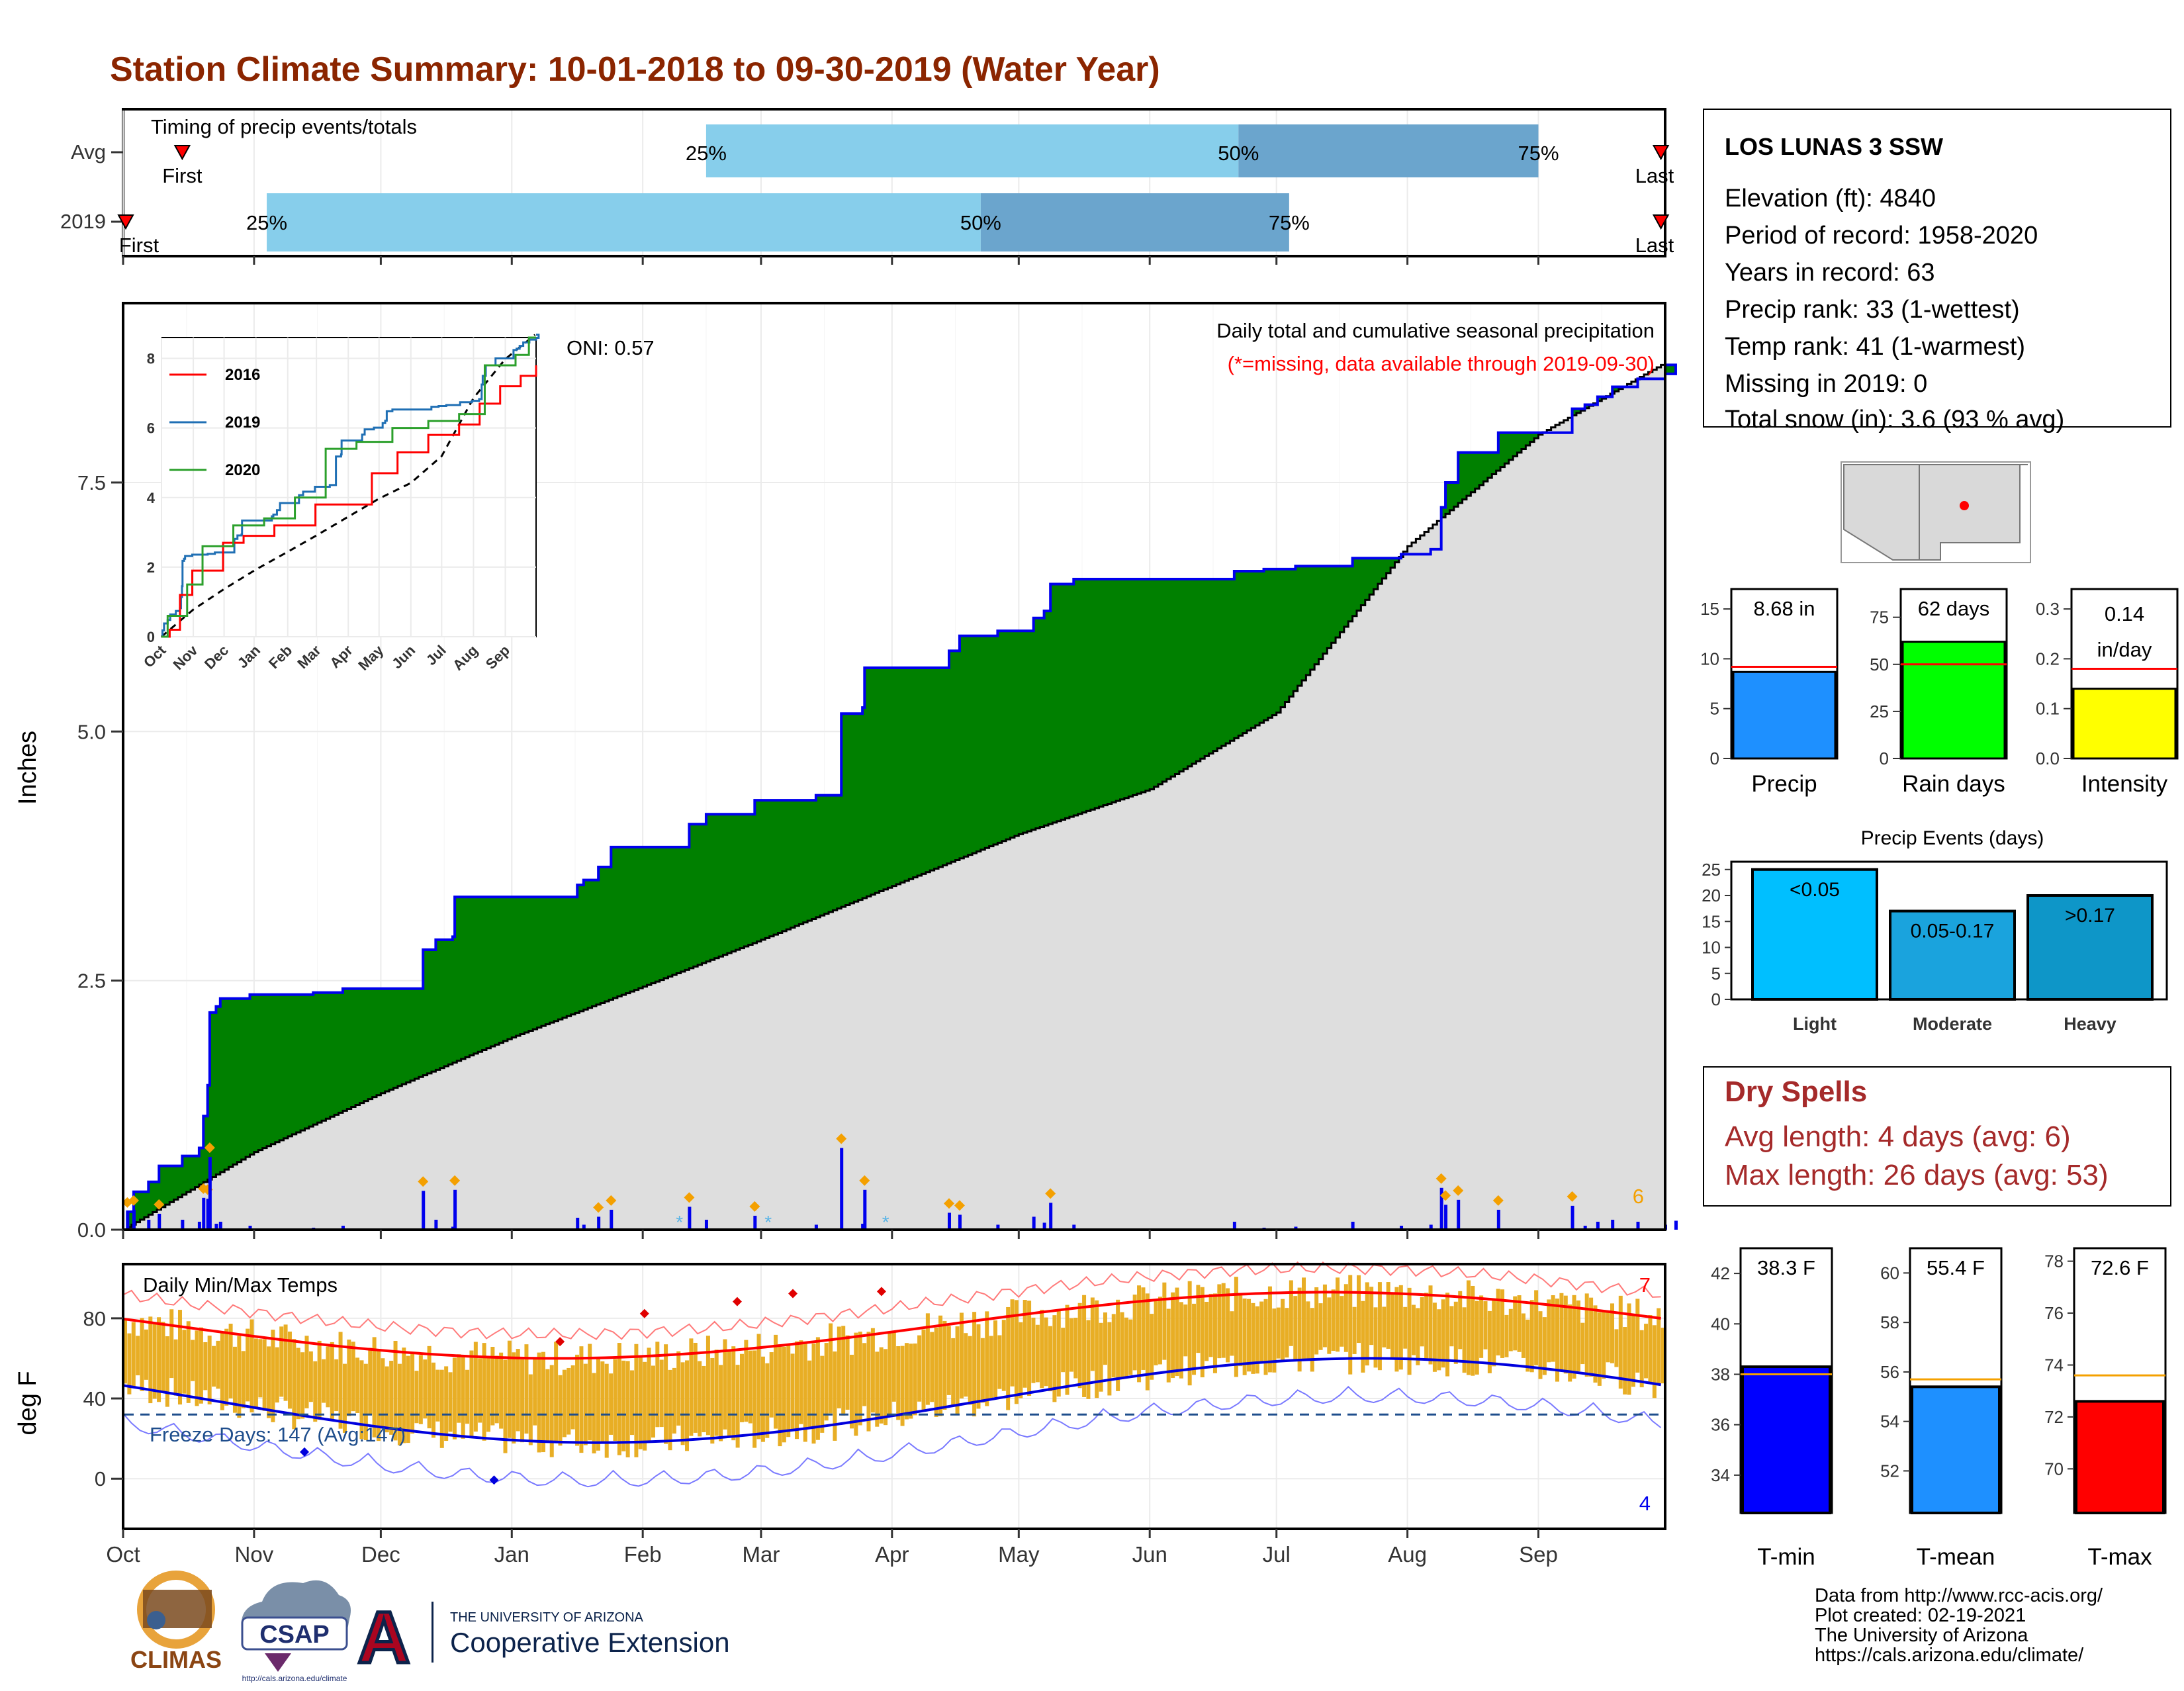  Describe the element at coordinates (1917, 1175) in the screenshot. I see `dry-spells-max: Max length: 26 days (avg: 53)` at that location.